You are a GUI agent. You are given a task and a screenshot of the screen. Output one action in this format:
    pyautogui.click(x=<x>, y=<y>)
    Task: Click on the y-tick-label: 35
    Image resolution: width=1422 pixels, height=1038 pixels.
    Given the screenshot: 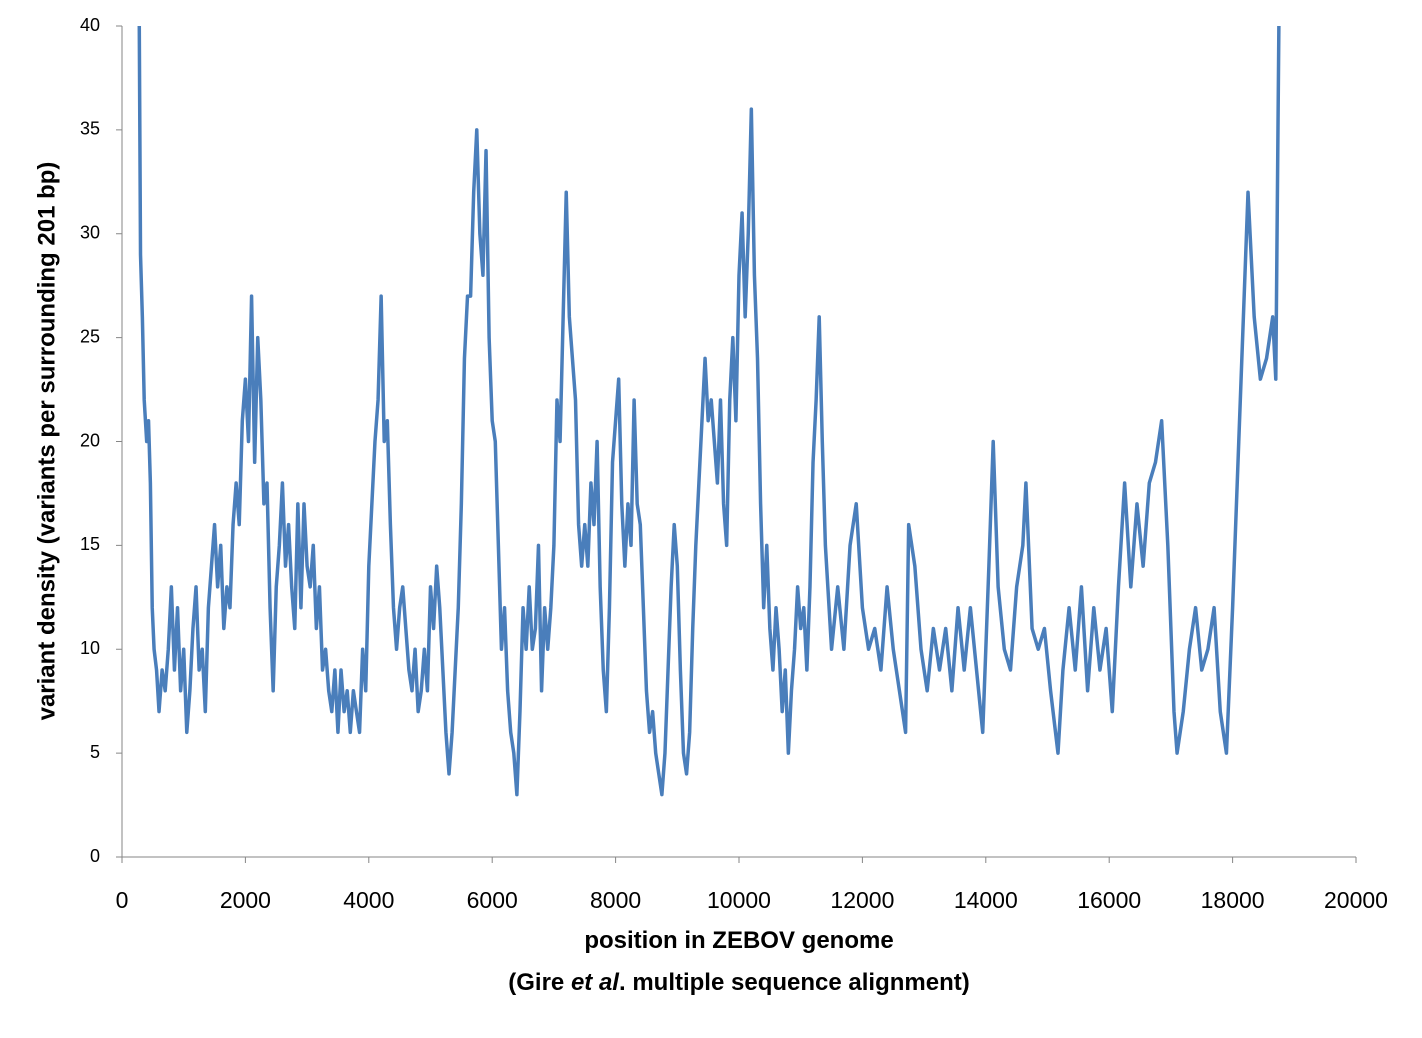 What is the action you would take?
    pyautogui.click(x=90, y=129)
    